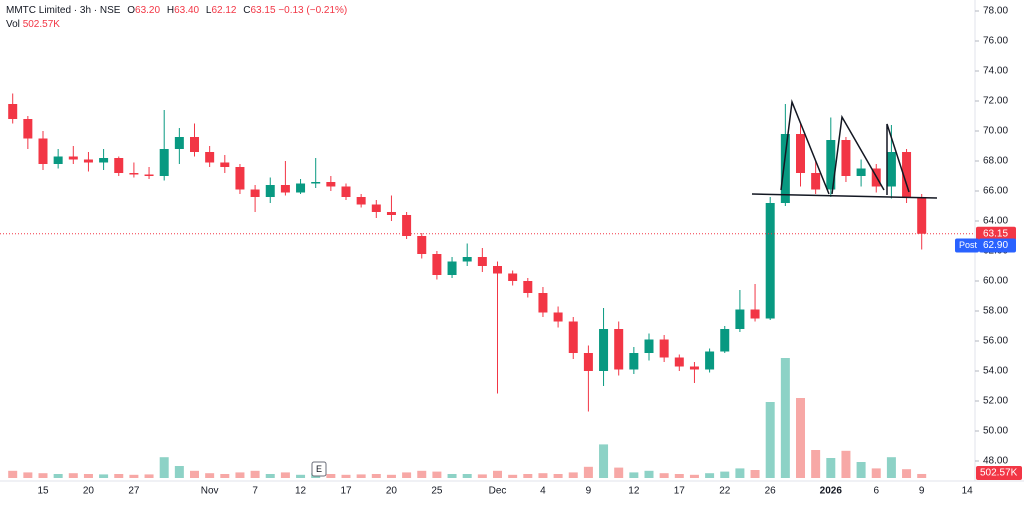 Image resolution: width=1024 pixels, height=508 pixels. Describe the element at coordinates (858, 154) in the screenshot. I see `head-line` at that location.